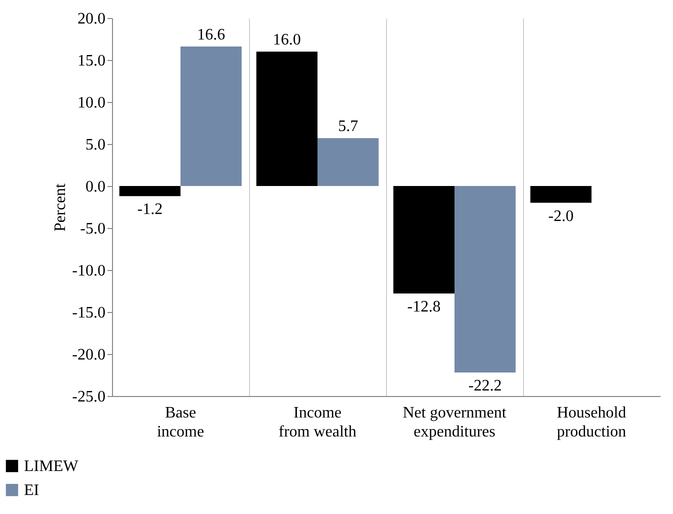 This screenshot has width=673, height=514. What do you see at coordinates (348, 127) in the screenshot?
I see `data-label: 5.7` at bounding box center [348, 127].